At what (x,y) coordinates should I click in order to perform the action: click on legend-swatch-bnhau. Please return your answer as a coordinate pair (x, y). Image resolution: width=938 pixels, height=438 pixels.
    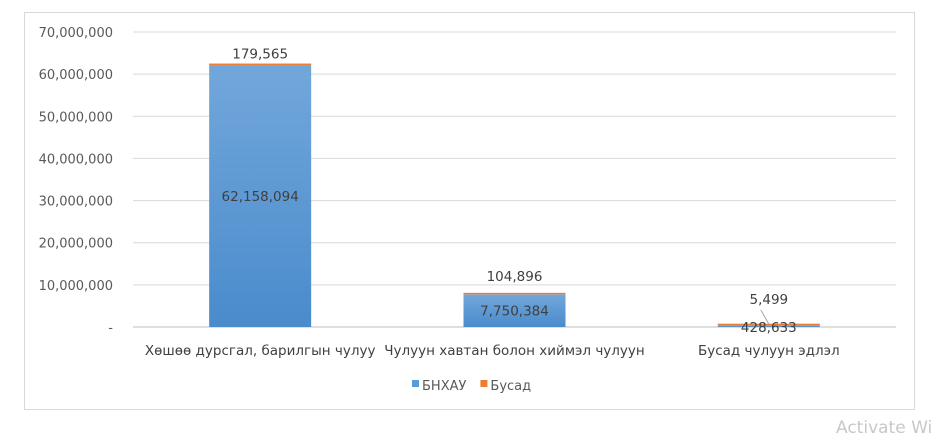
    Looking at the image, I should click on (415, 383).